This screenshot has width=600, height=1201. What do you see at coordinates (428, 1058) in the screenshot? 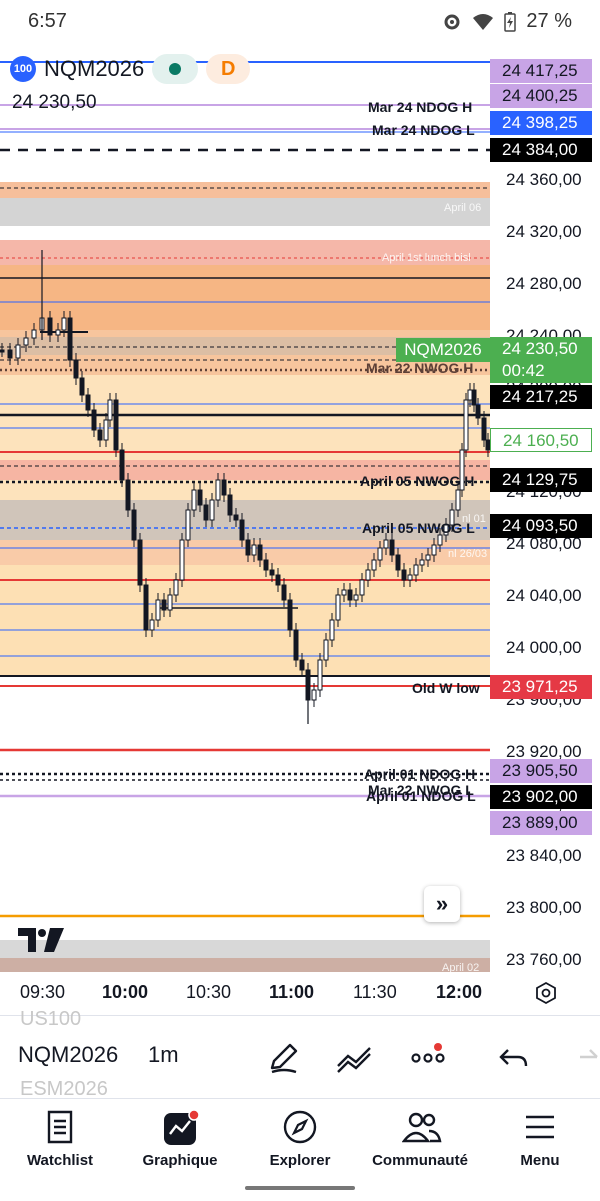
I see `more-icon` at bounding box center [428, 1058].